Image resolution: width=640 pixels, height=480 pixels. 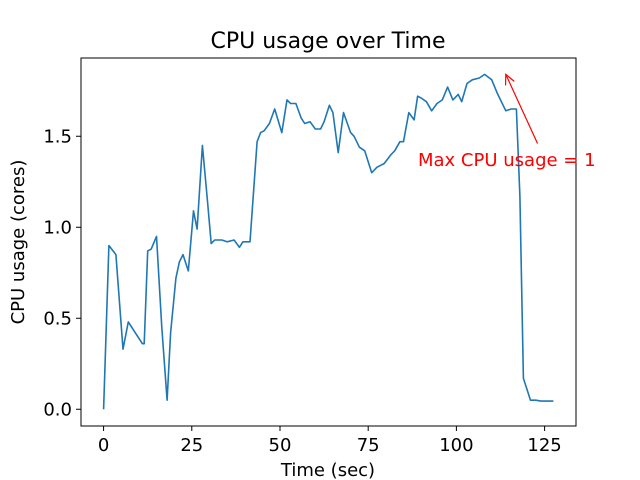 I want to click on y-axis-label: CPU usage (cores), so click(x=18, y=242).